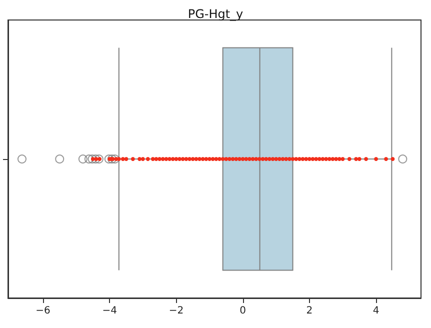  Describe the element at coordinates (176, 311) in the screenshot. I see `x-tick-label: −2` at that location.